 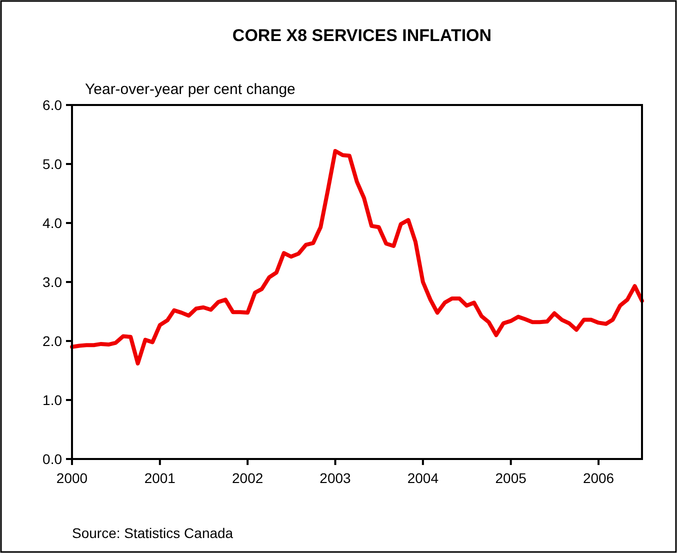 I want to click on chart-title: CORE X8 SERVICES INFLATION, so click(x=362, y=35).